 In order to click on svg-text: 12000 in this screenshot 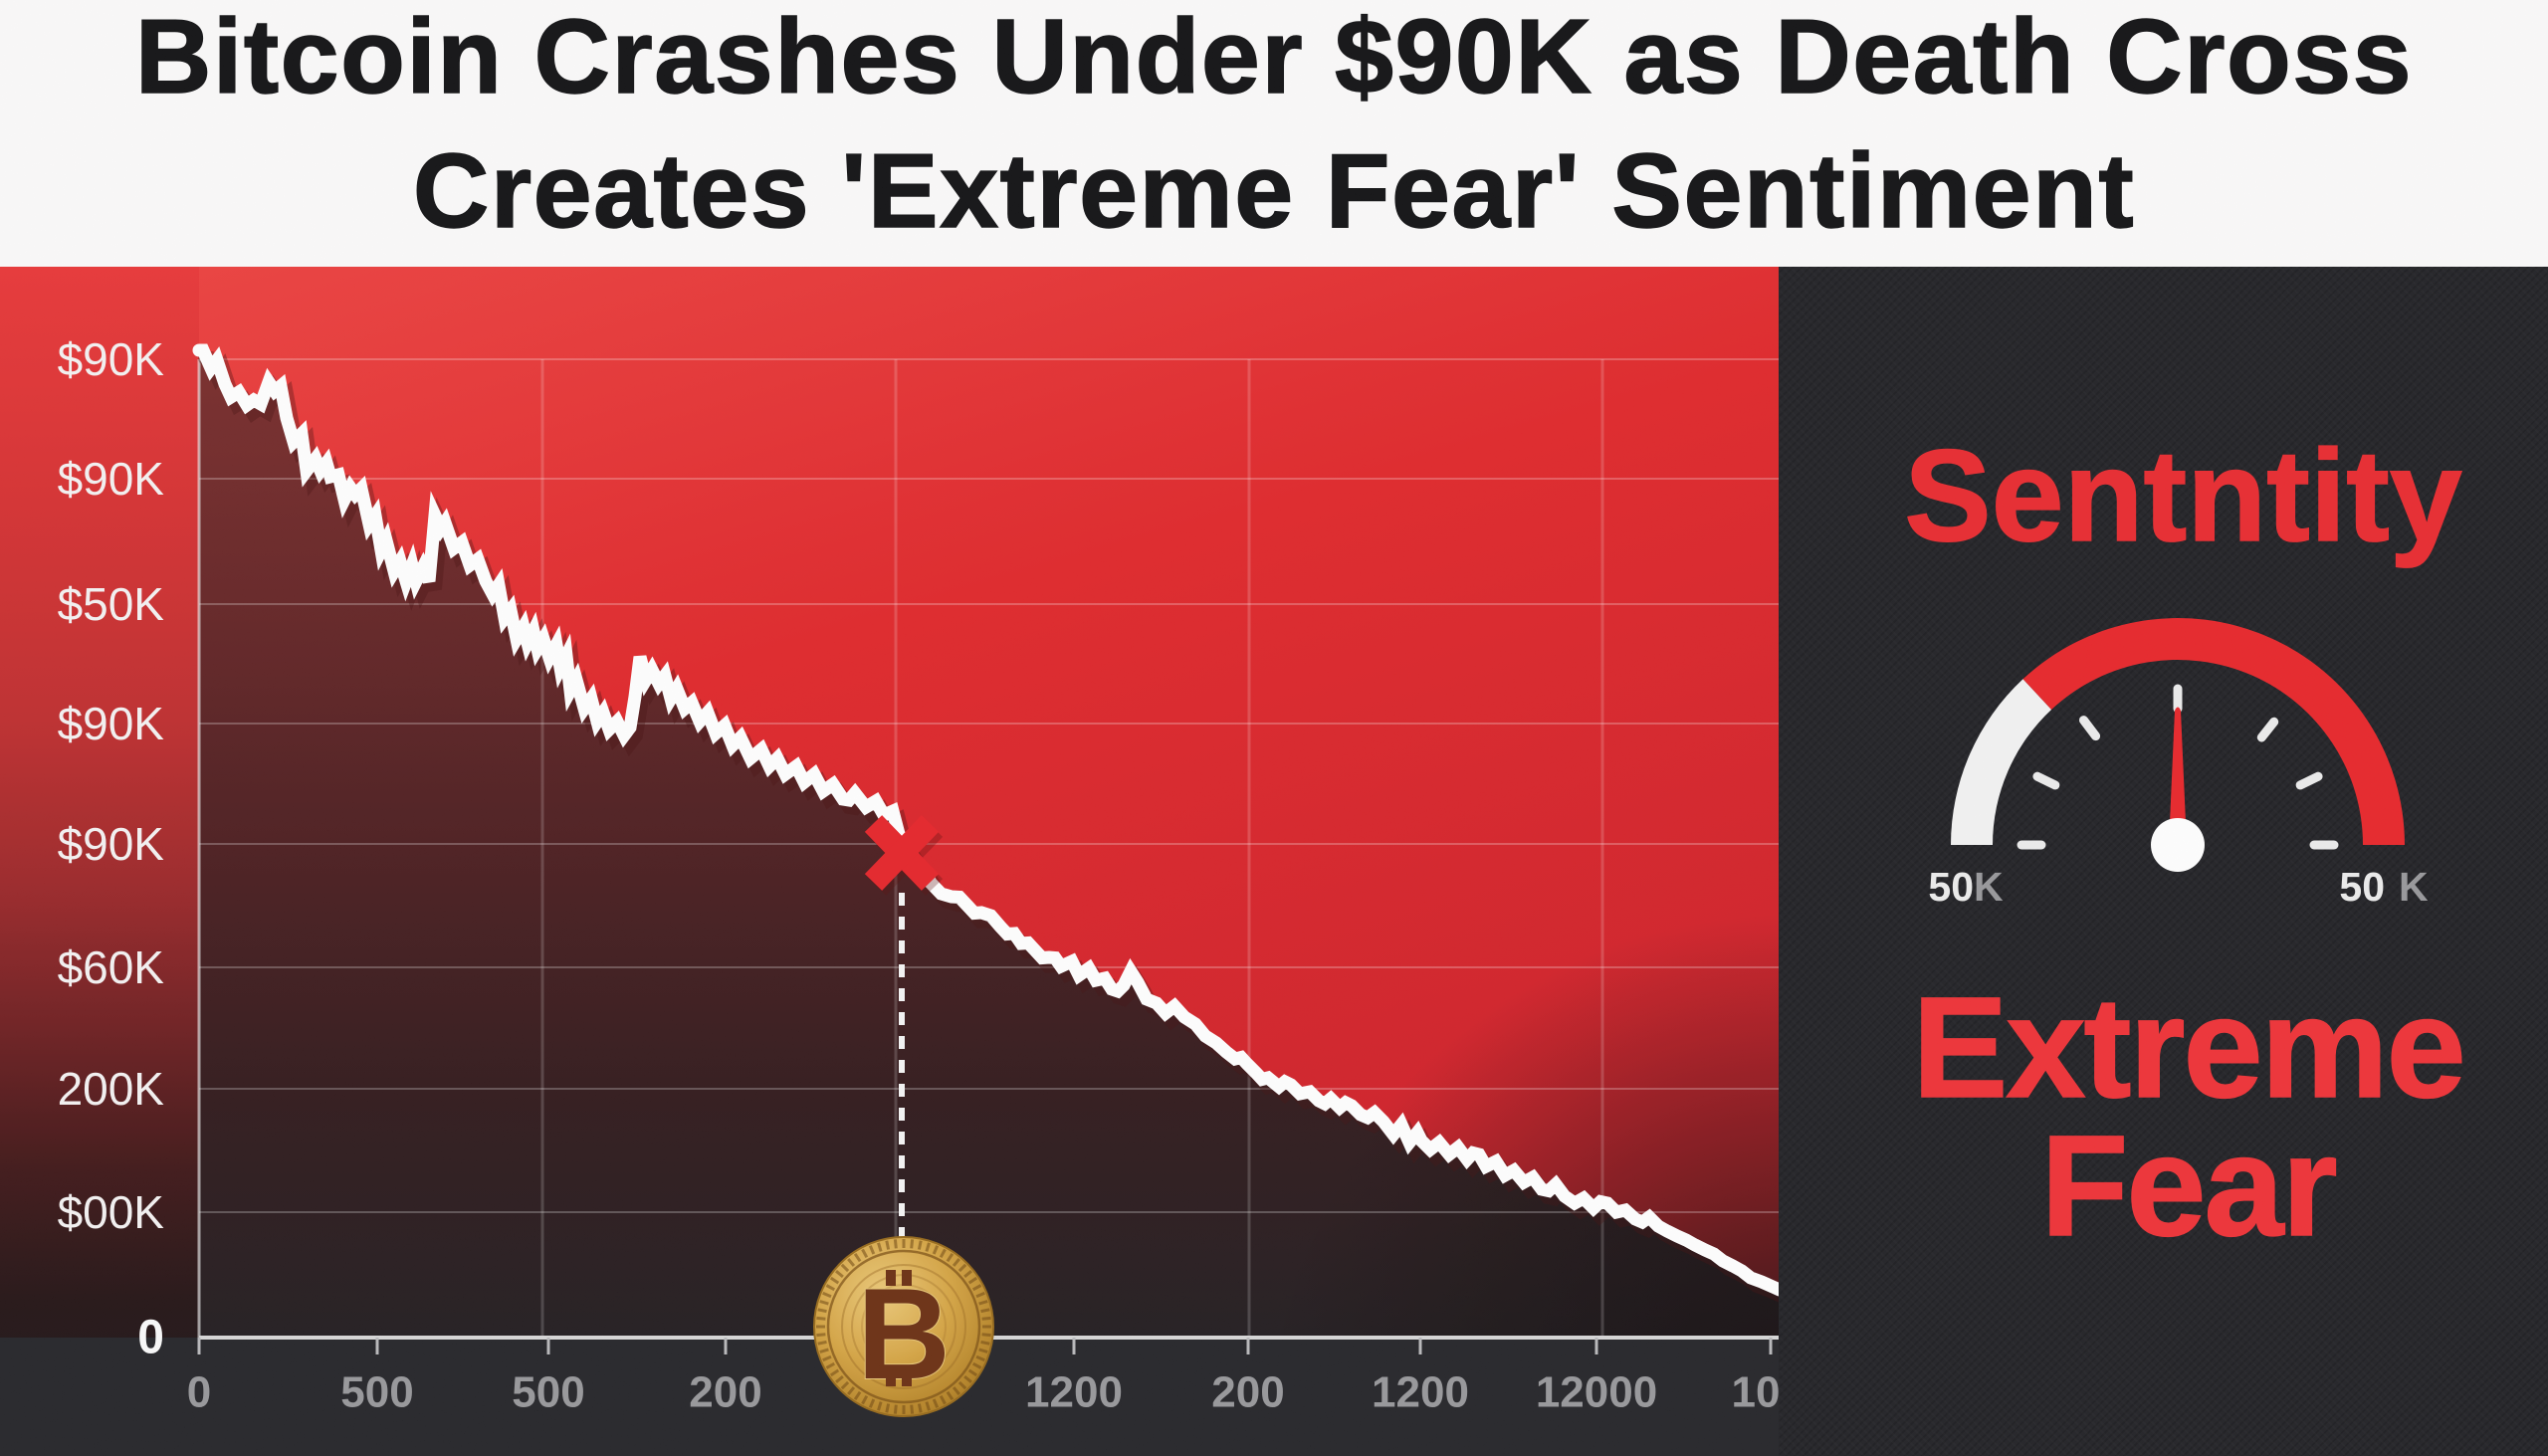, I will do `click(1596, 1392)`.